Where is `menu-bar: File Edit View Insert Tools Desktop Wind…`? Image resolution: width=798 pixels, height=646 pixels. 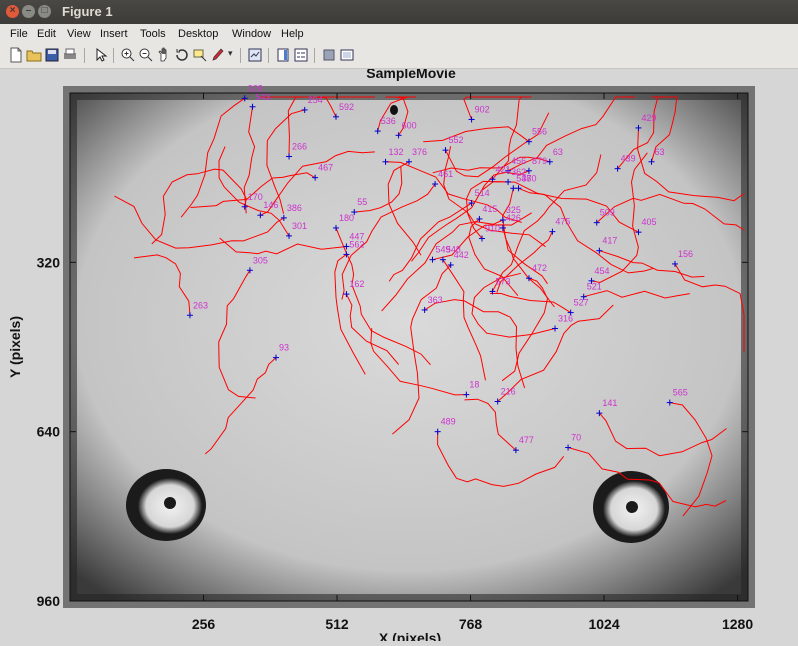
menu-bar: File Edit View Insert Tools Desktop Wind… is located at coordinates (399, 34).